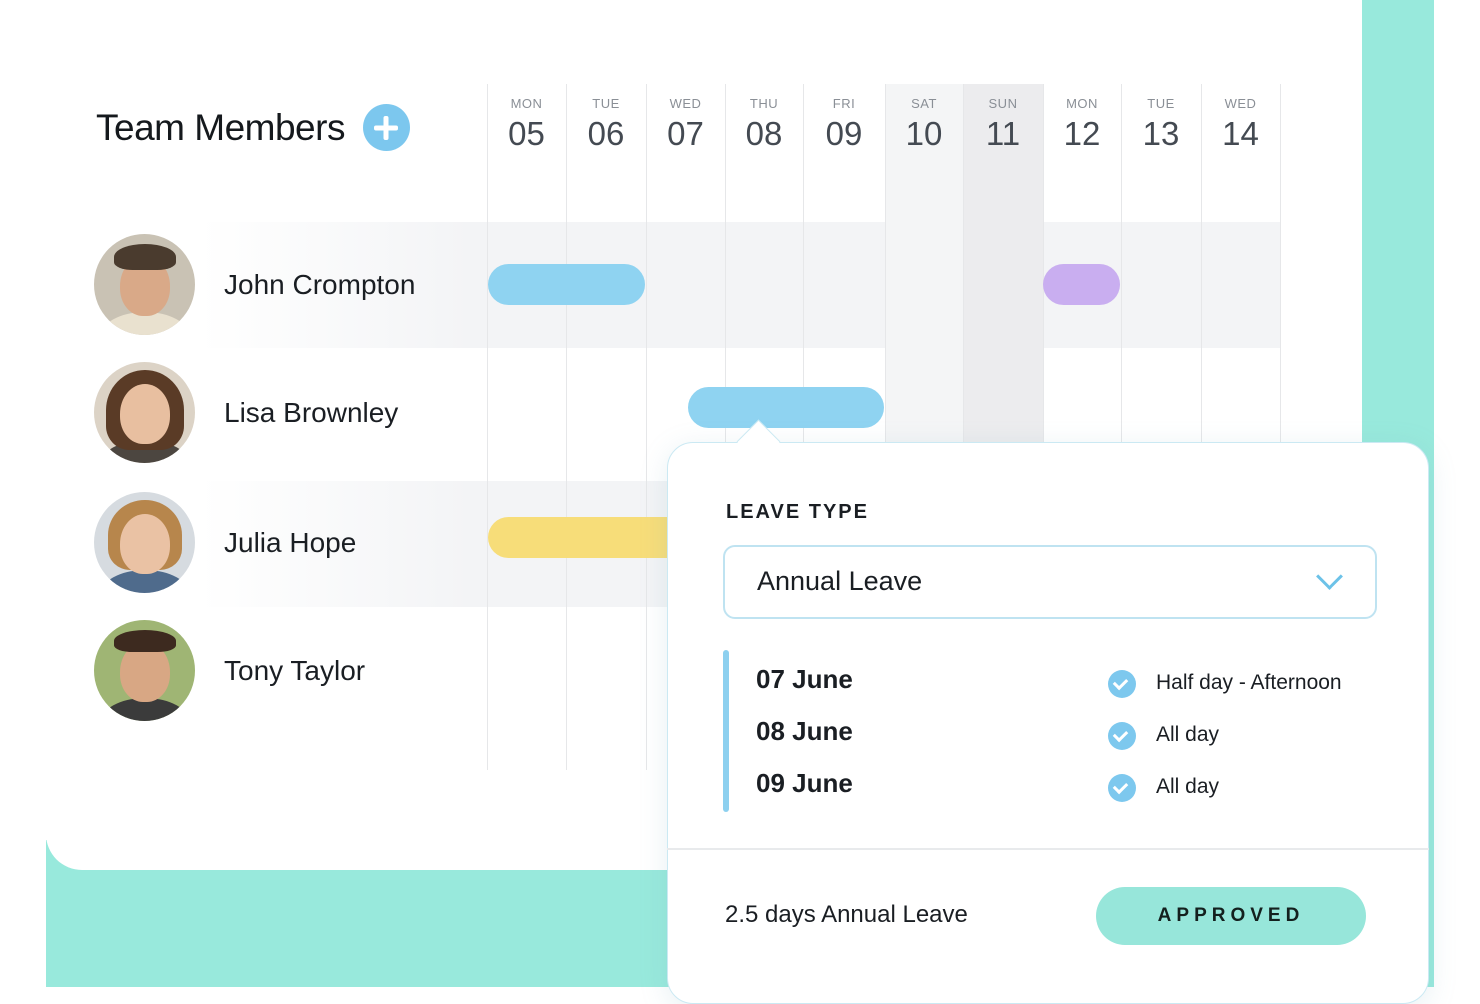 This screenshot has width=1480, height=1004. I want to click on day-header: MON 05, so click(526, 124).